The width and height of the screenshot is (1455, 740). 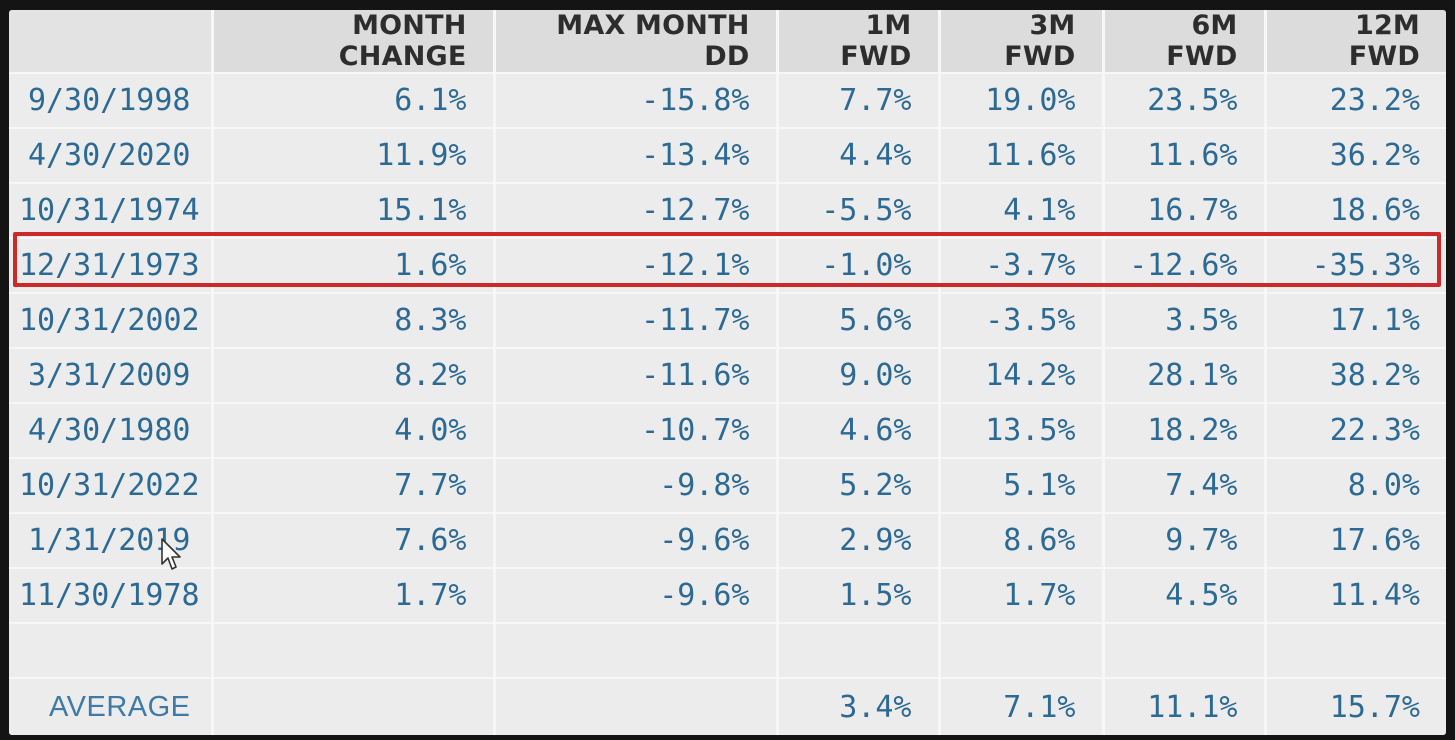 I want to click on blank-row, so click(x=727, y=651).